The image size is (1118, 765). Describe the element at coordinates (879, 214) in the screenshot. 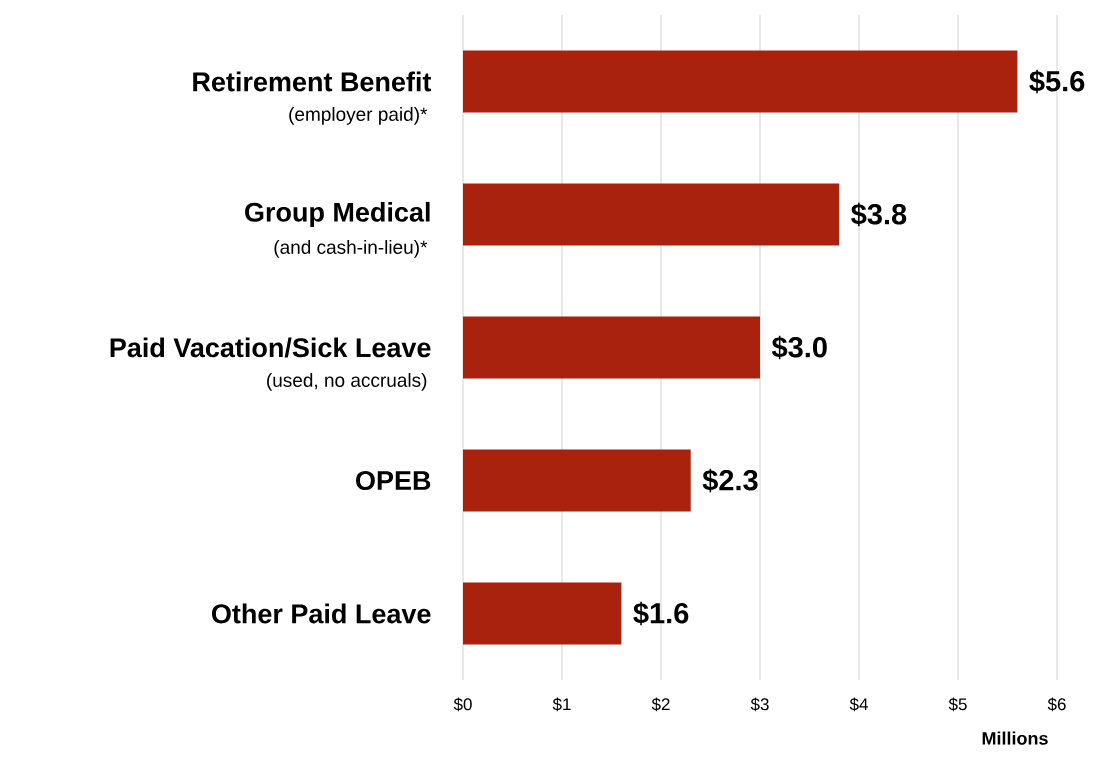

I see `data-label: $3.8` at that location.